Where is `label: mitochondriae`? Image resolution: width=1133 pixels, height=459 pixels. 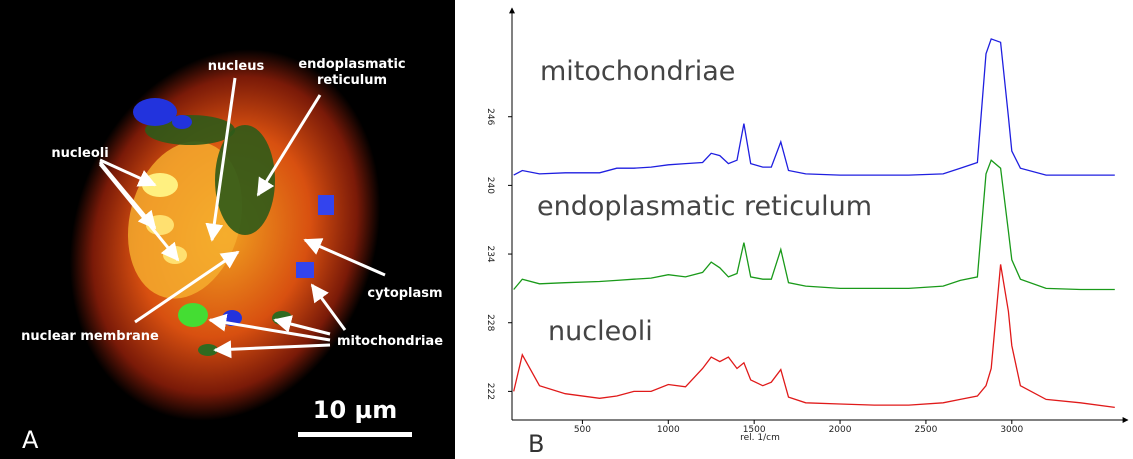 label: mitochondriae is located at coordinates (390, 341).